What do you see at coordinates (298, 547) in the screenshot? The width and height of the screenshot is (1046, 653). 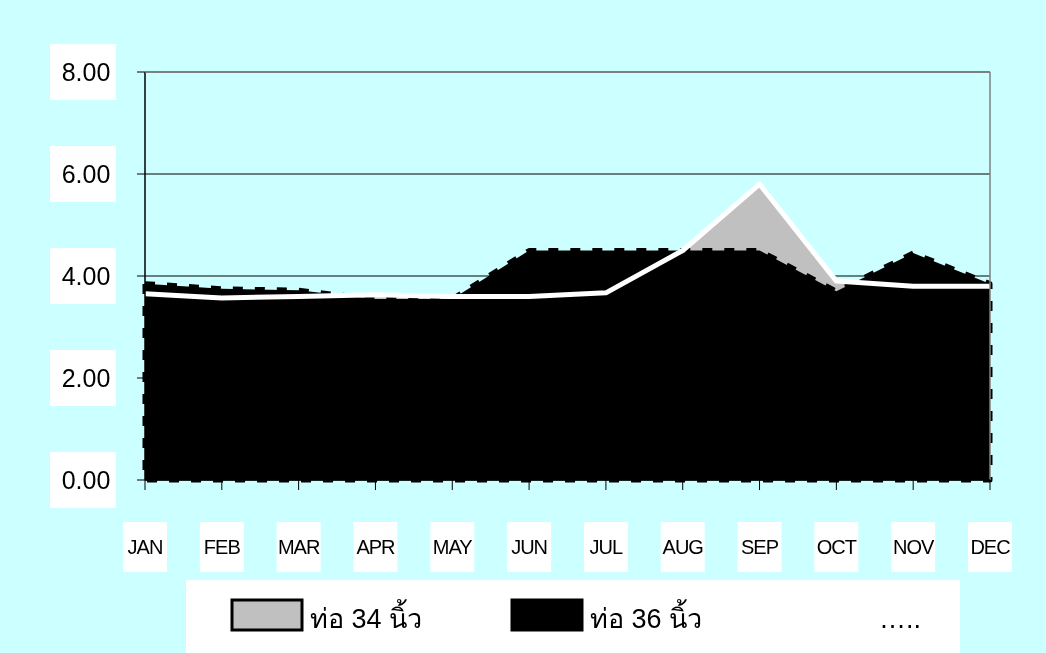 I see `x-tick-label: MAR` at bounding box center [298, 547].